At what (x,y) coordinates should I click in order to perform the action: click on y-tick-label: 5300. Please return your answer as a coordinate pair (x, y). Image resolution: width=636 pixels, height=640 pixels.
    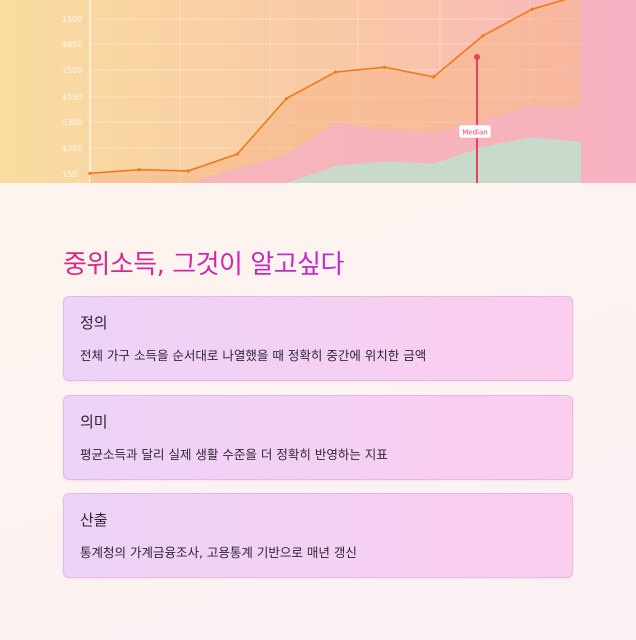
    Looking at the image, I should click on (72, 122).